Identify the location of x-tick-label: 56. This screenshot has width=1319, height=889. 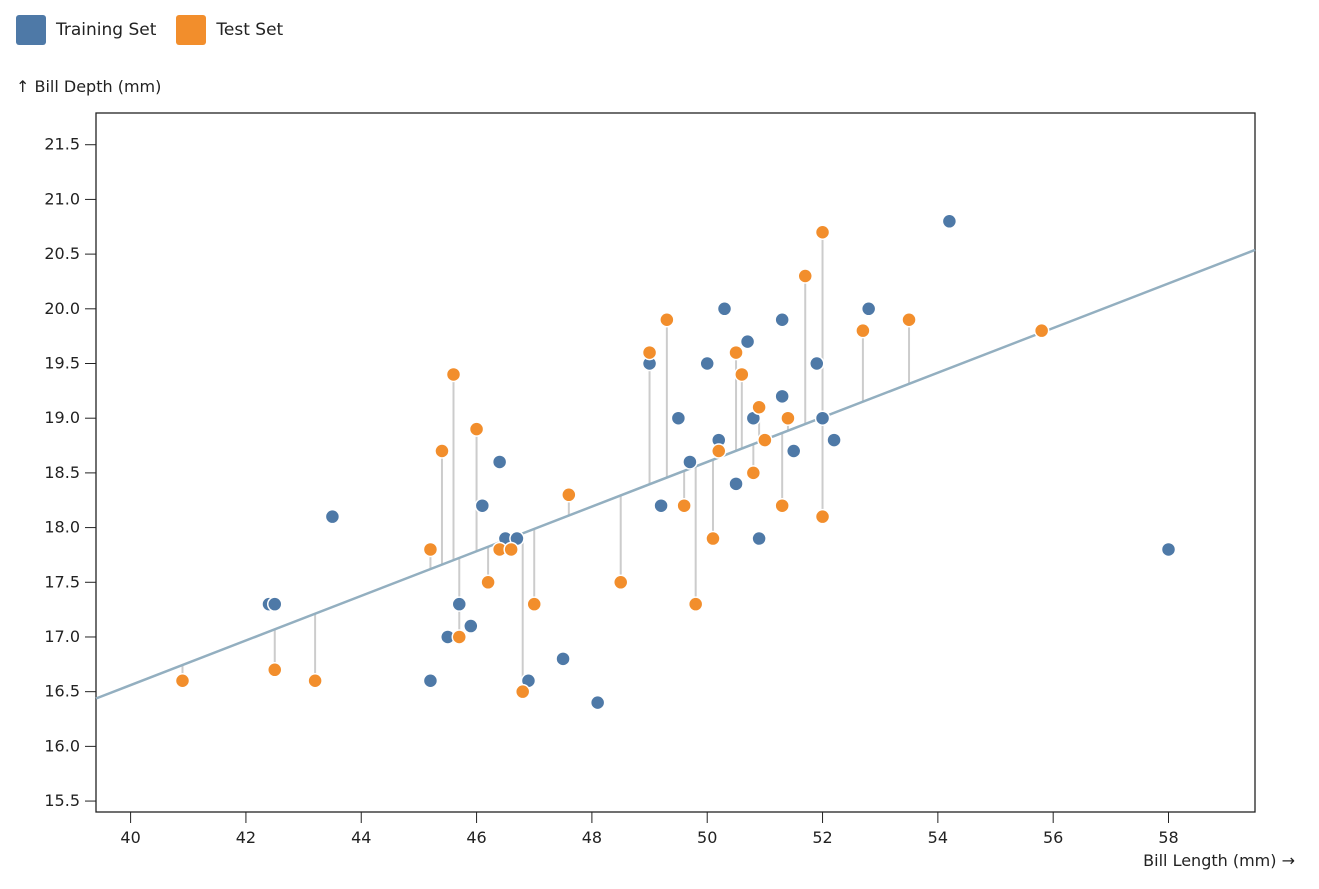
(1053, 837).